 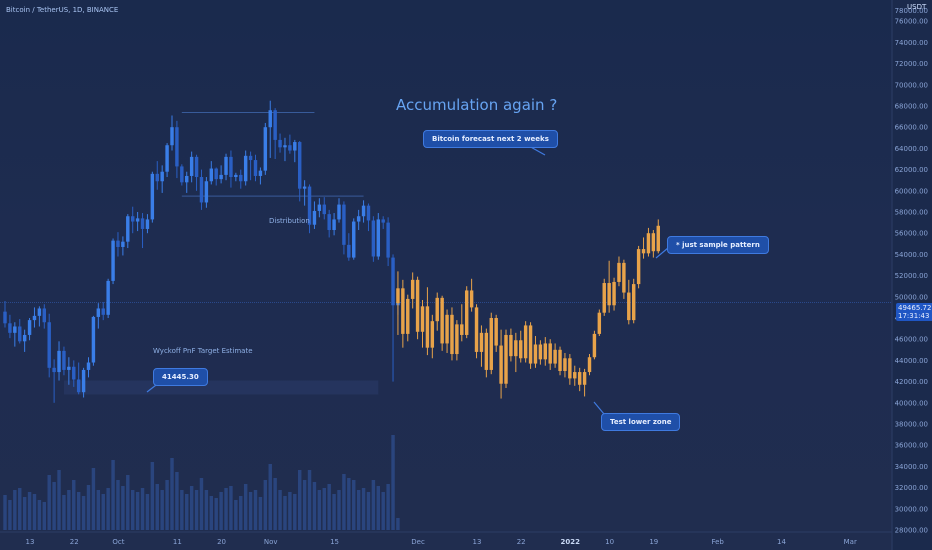 I want to click on y-tick-label: 64000.00, so click(x=911, y=149).